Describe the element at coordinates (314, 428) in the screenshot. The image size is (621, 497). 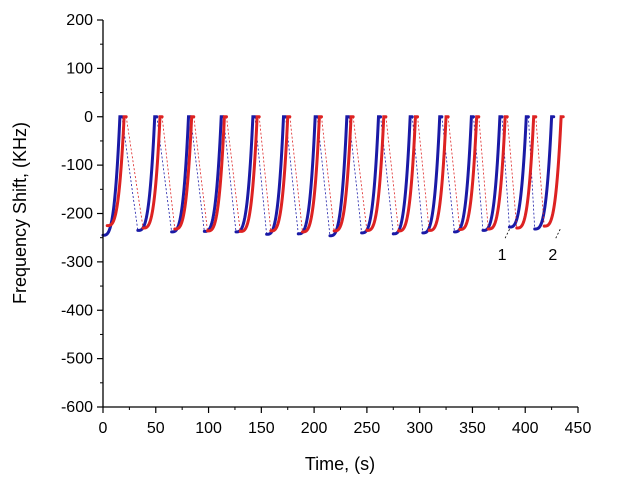
I see `x-tick-label: 200` at that location.